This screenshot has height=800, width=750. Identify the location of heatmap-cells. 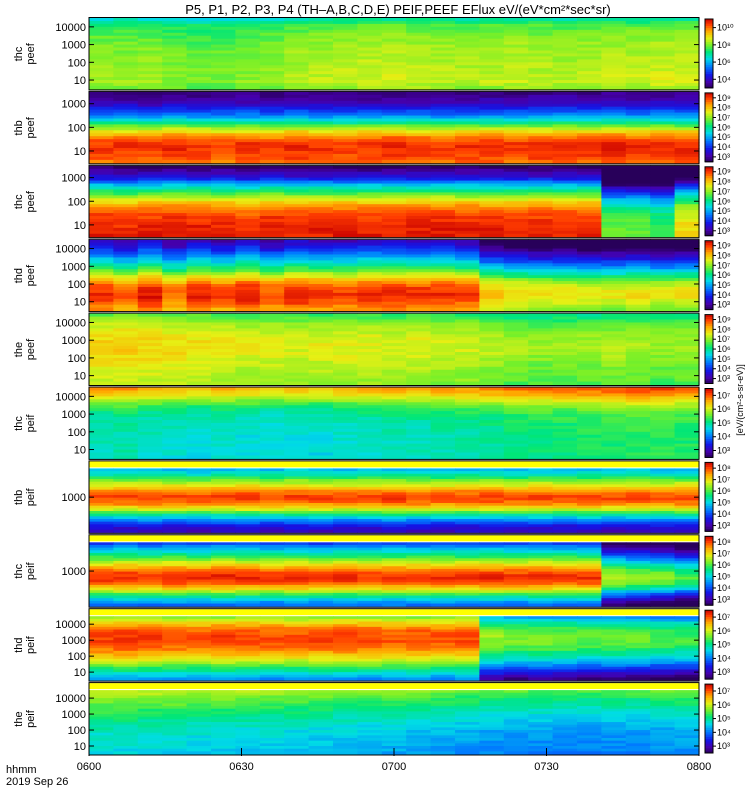
(394, 349).